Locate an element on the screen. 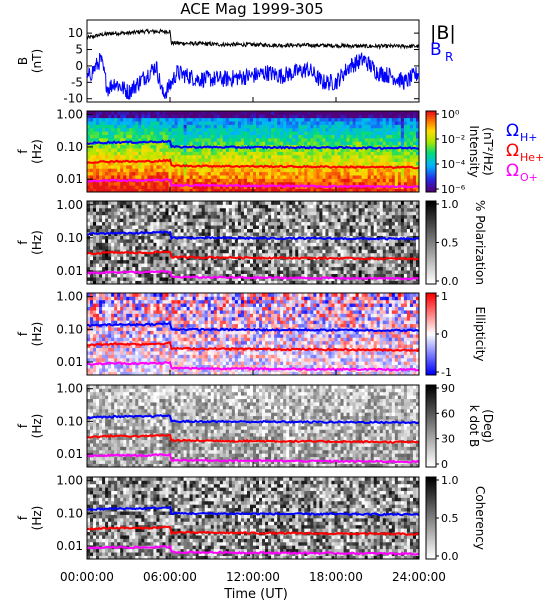 The width and height of the screenshot is (550, 600). colorbar-step is located at coordinates (431, 177).